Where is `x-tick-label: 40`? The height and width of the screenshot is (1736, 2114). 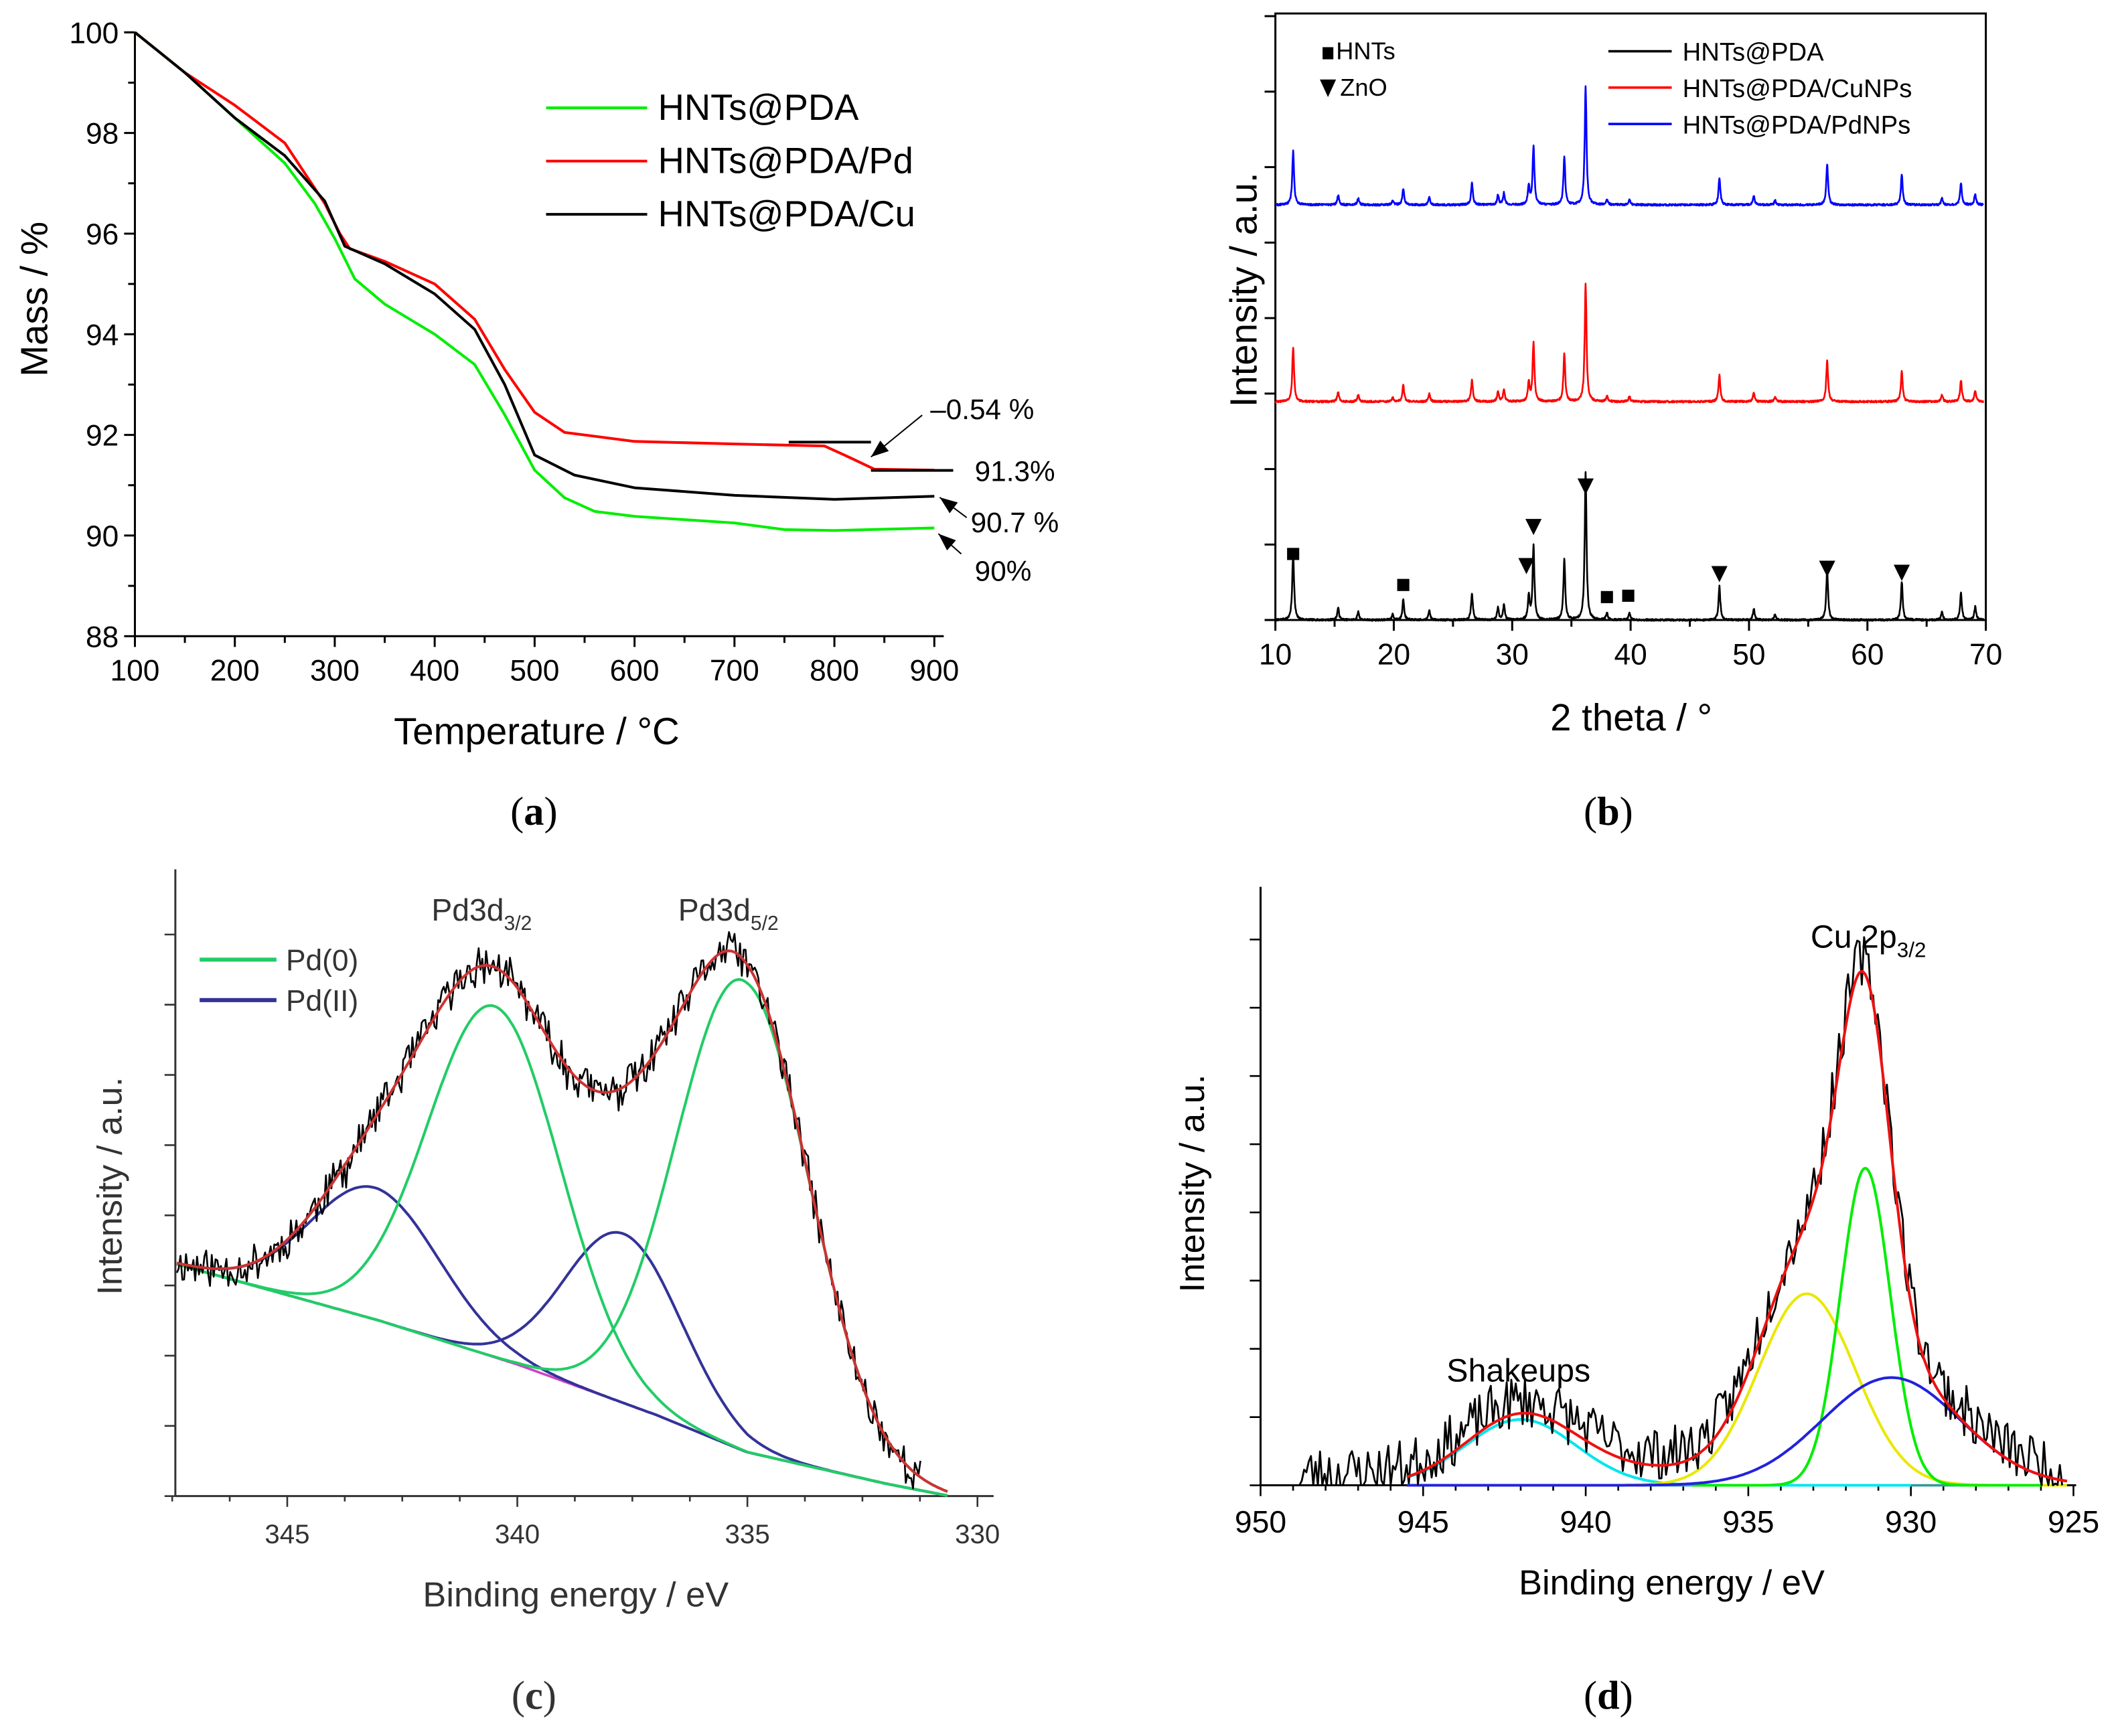 x-tick-label: 40 is located at coordinates (1631, 655).